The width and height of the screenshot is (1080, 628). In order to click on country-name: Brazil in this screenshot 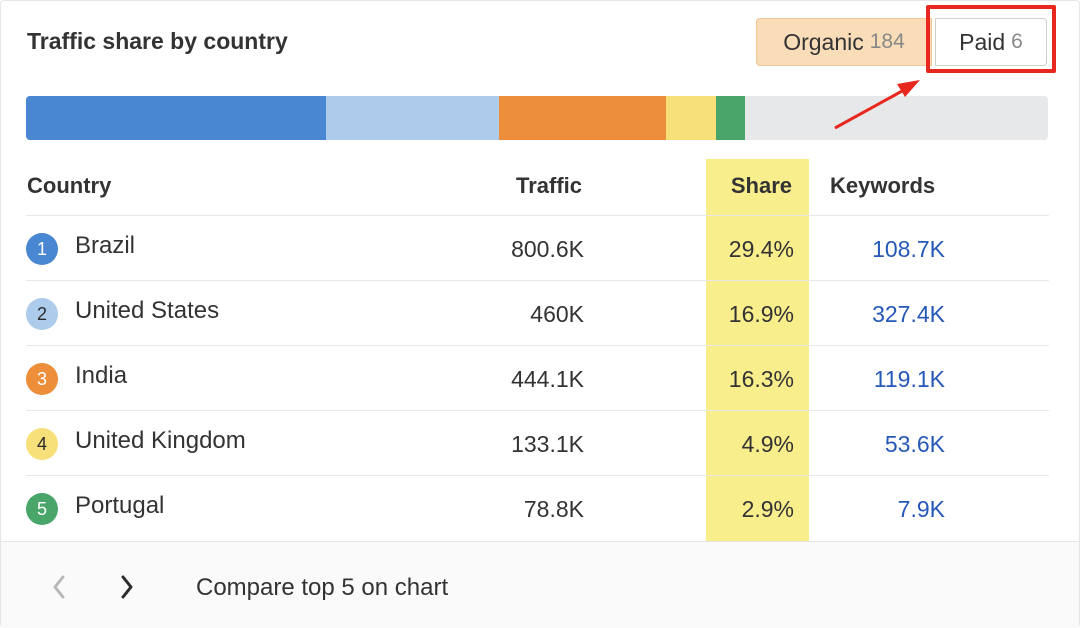, I will do `click(105, 245)`.